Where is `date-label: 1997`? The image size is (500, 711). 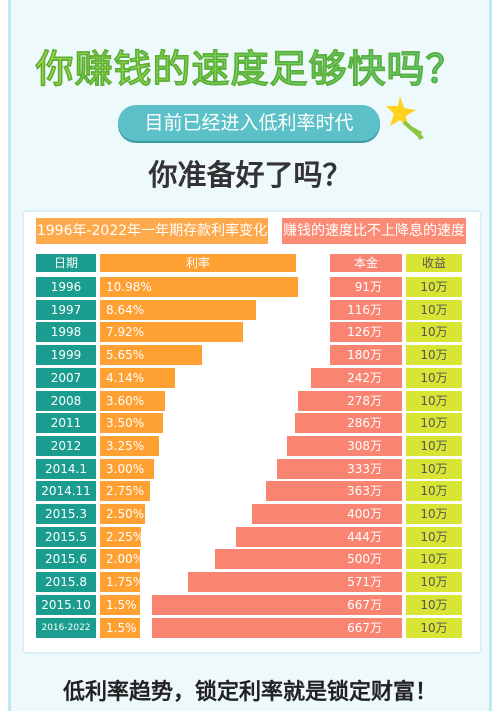
date-label: 1997 is located at coordinates (66, 310).